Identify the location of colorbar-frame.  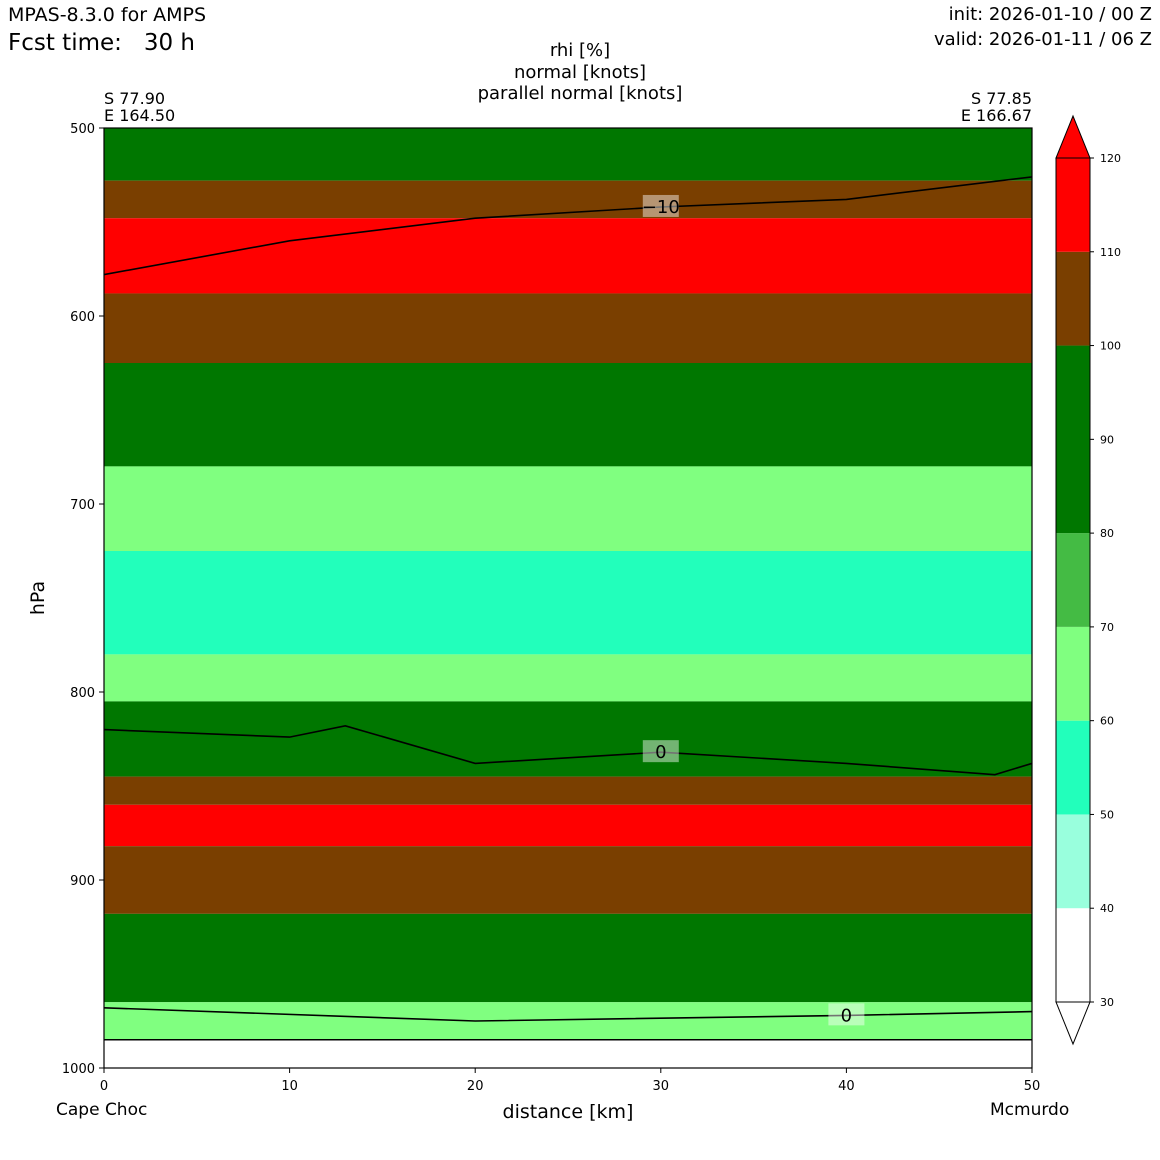
(1073, 580).